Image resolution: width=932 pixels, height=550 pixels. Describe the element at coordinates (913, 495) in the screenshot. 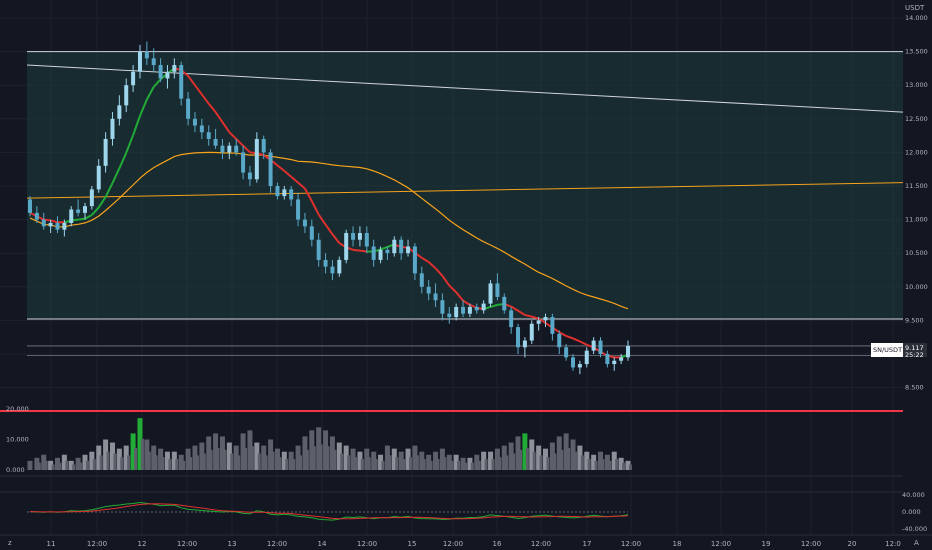

I see `osc-tick-label: 40.000` at that location.